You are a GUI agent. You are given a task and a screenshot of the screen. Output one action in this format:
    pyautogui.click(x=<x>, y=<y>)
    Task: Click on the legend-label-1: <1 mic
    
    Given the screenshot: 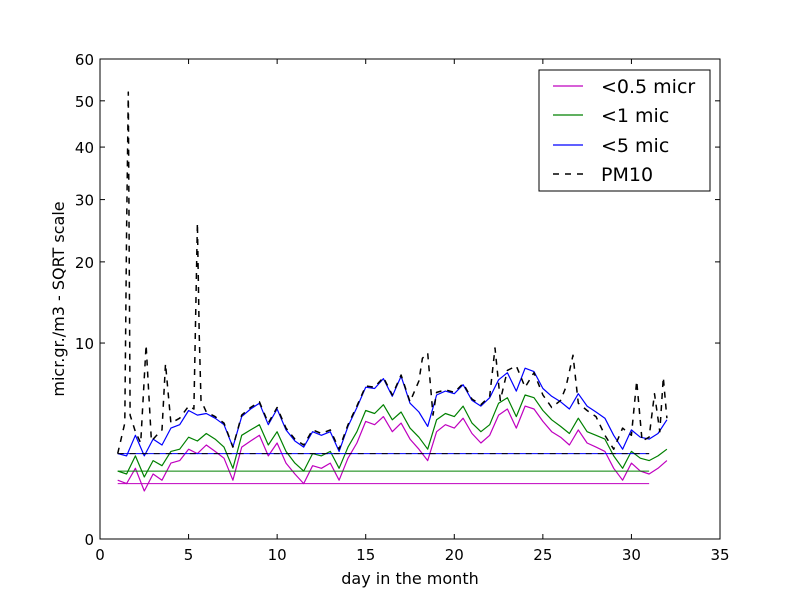 What is the action you would take?
    pyautogui.click(x=635, y=116)
    